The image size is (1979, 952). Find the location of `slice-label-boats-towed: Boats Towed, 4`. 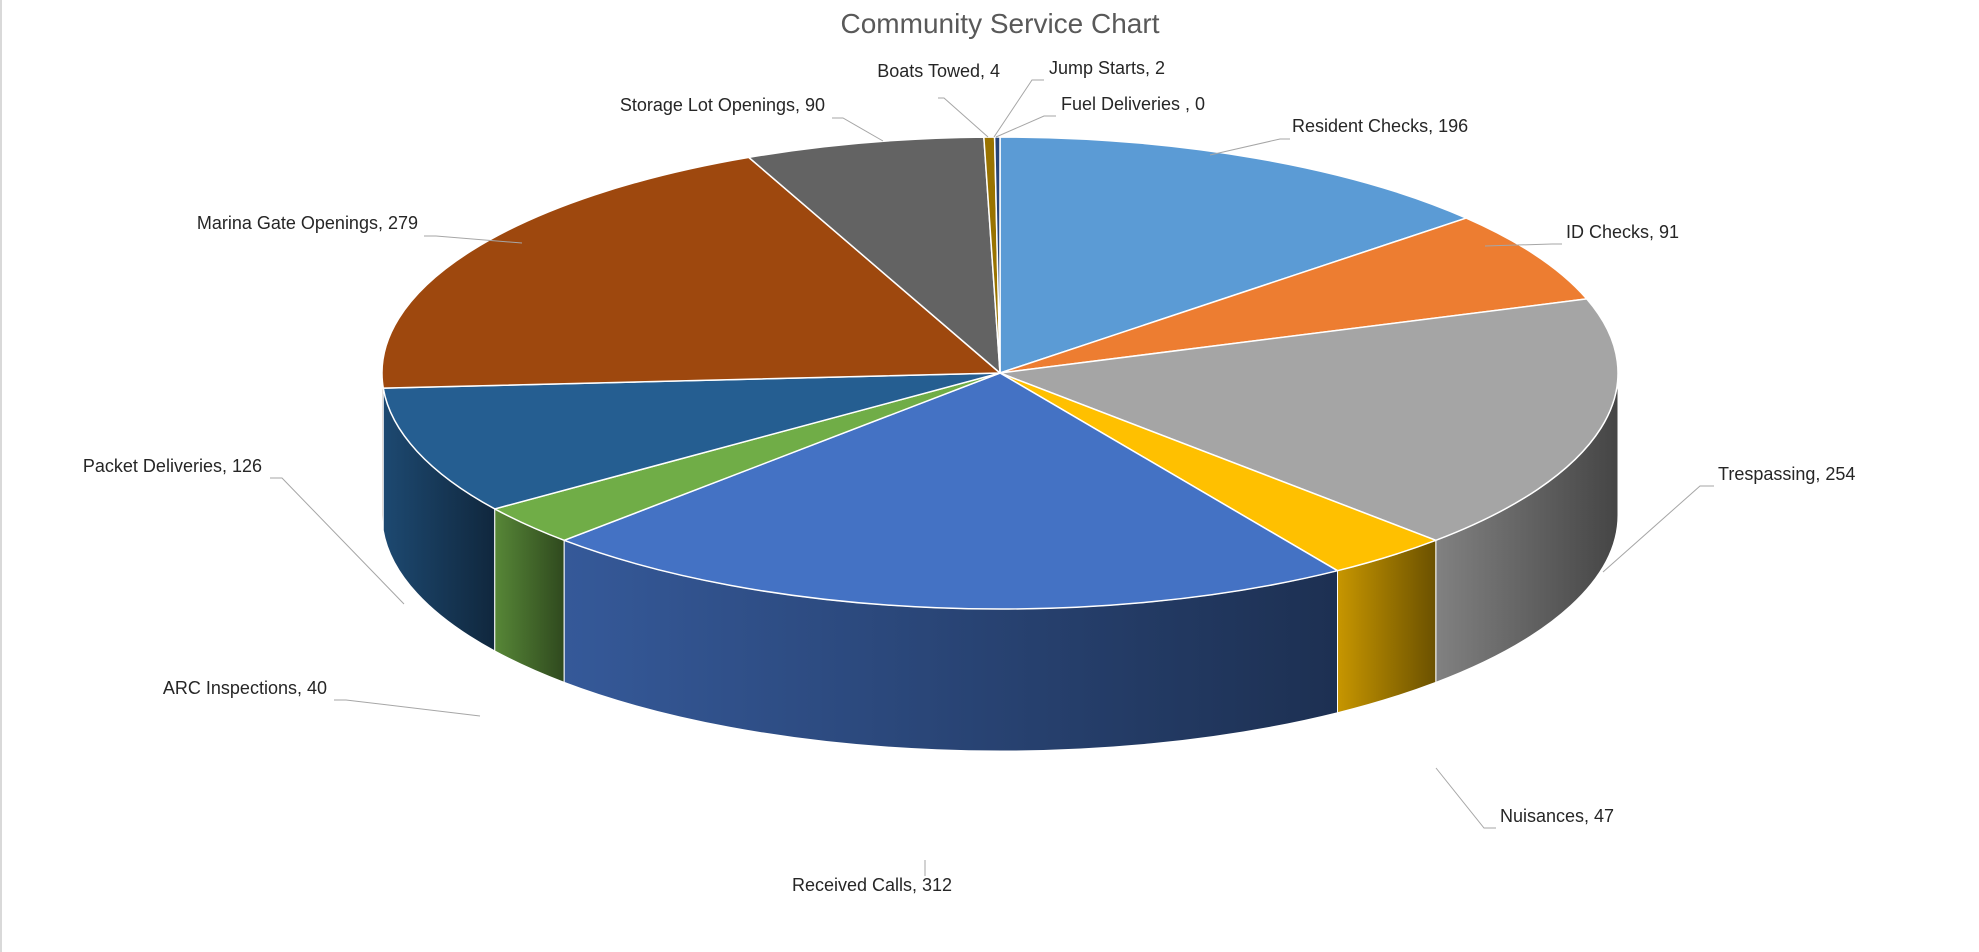

slice-label-boats-towed: Boats Towed, 4 is located at coordinates (938, 71).